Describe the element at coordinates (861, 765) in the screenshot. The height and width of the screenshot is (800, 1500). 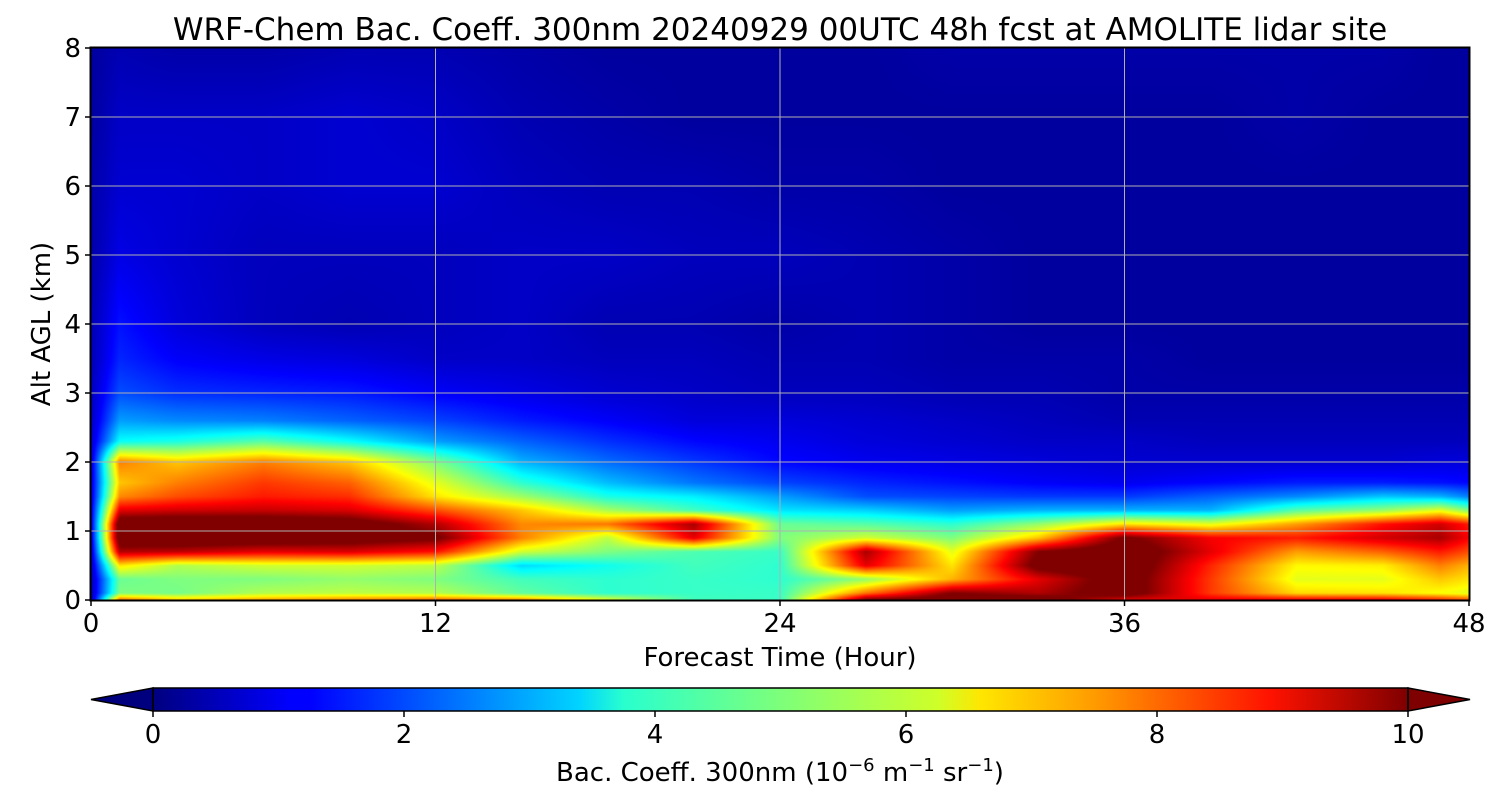
I see `colorbar-label-exp1: −6` at that location.